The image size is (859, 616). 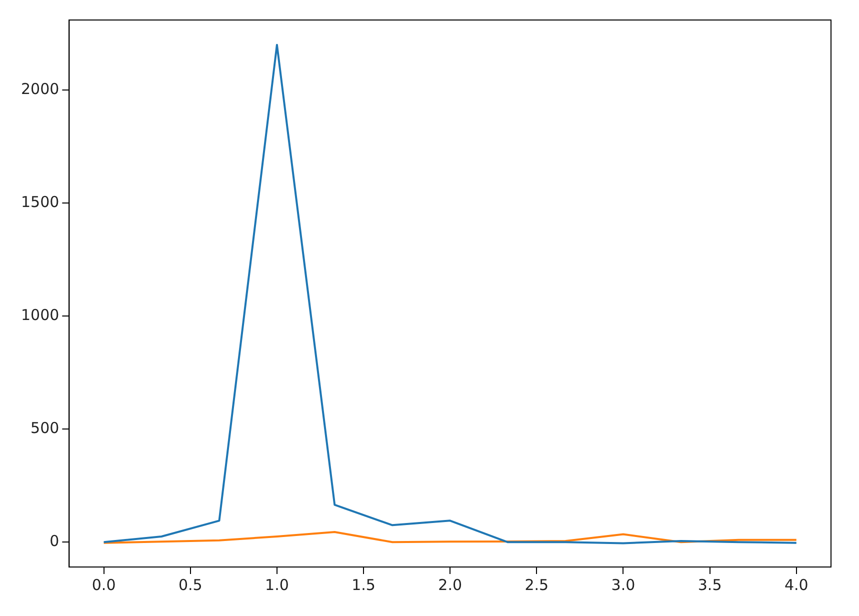 I want to click on x-tick-label: 1.0, so click(x=277, y=585).